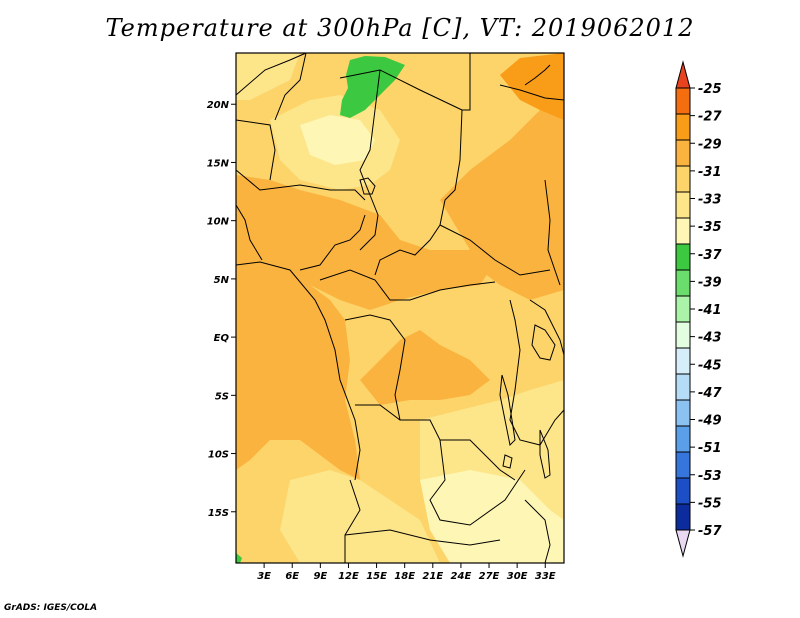  Describe the element at coordinates (264, 576) in the screenshot. I see `x-tick-label: 3E` at that location.